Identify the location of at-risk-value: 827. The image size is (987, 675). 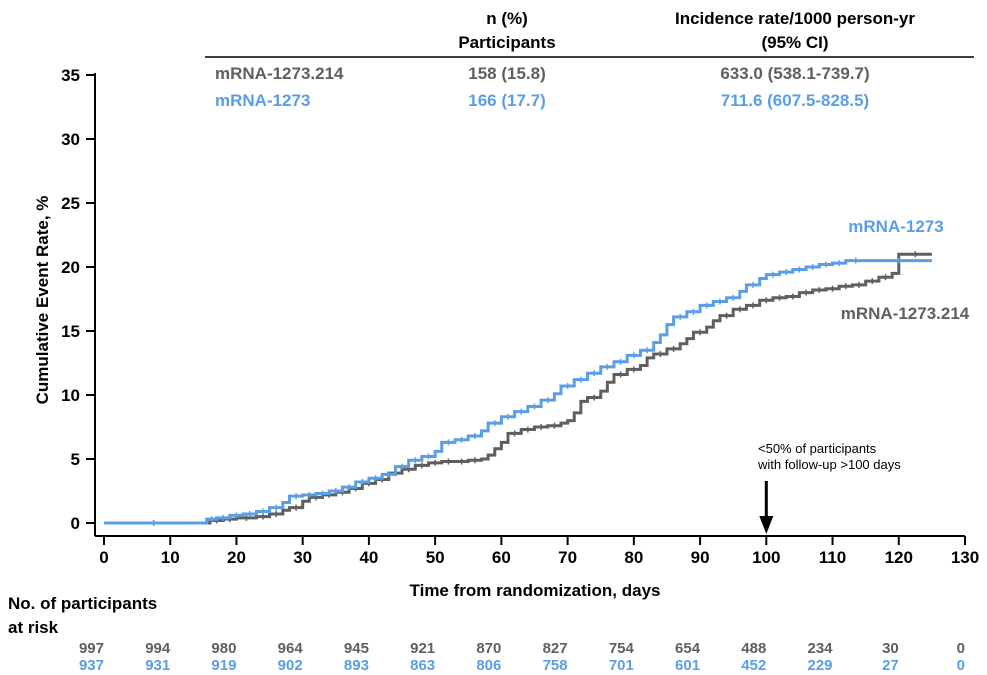
(555, 648).